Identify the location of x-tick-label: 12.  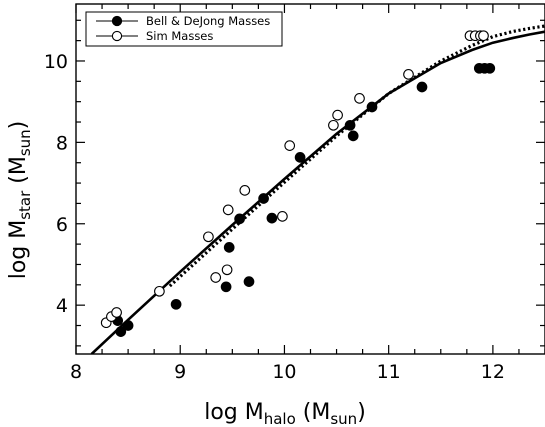
(493, 372).